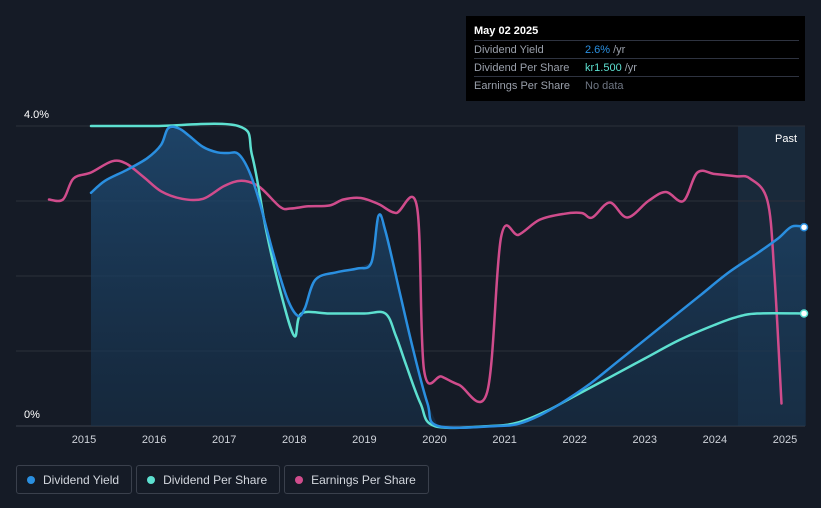 This screenshot has height=508, width=821. I want to click on tooltip-row-dividend-per-share: Dividend Per Share kr1.500/yr, so click(636, 67).